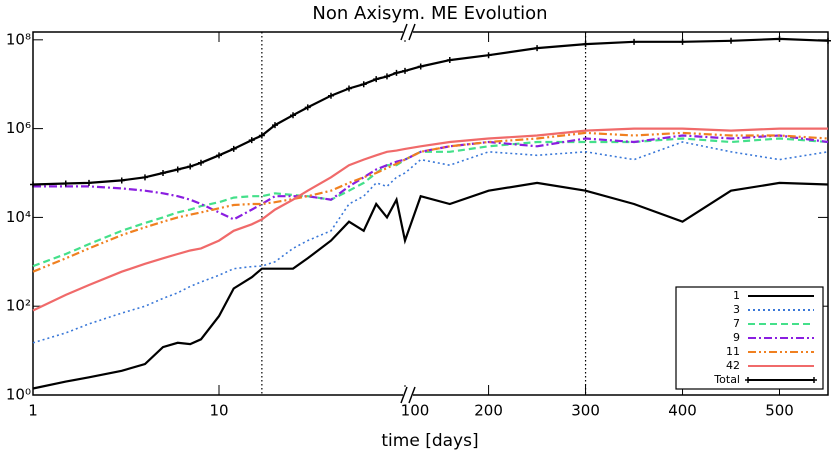  What do you see at coordinates (18, 395) in the screenshot?
I see `y-tick-label: 10⁰` at bounding box center [18, 395].